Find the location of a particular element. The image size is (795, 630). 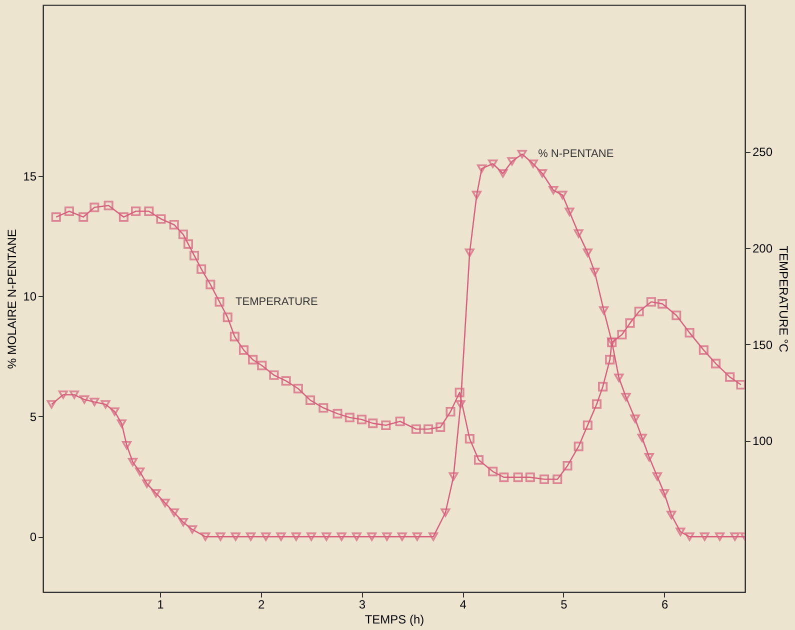

y2-tick-label: 250 is located at coordinates (762, 152).